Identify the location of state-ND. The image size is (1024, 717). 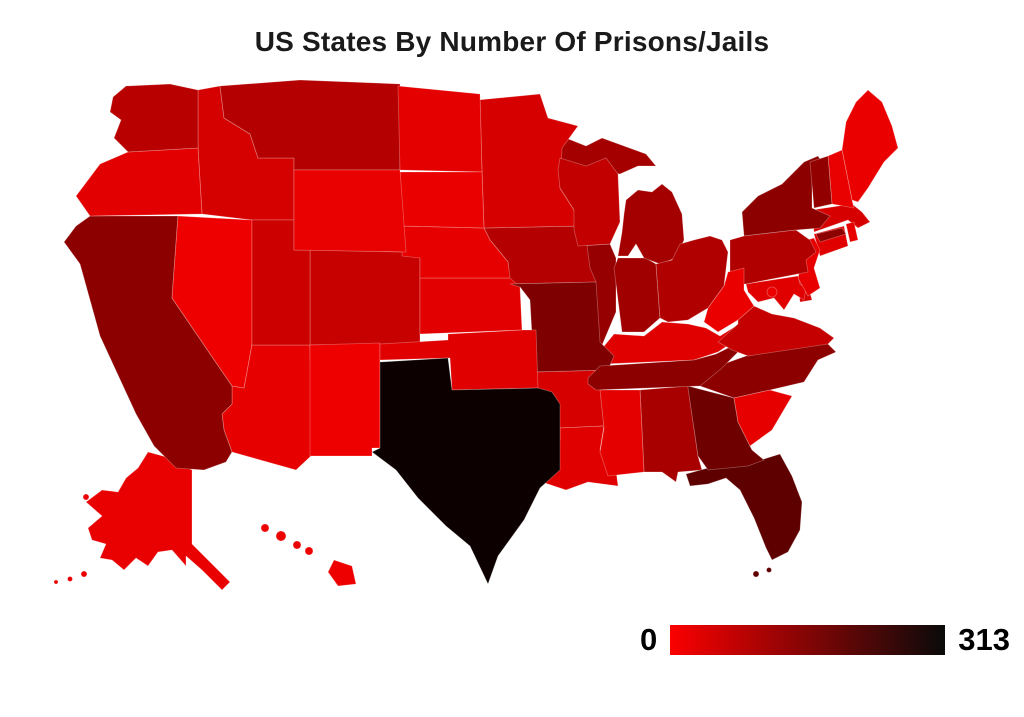
(440, 129).